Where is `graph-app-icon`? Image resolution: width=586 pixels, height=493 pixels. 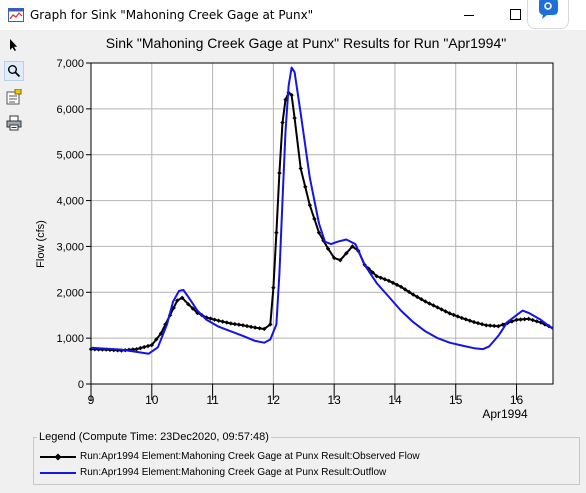
graph-app-icon is located at coordinates (16, 15).